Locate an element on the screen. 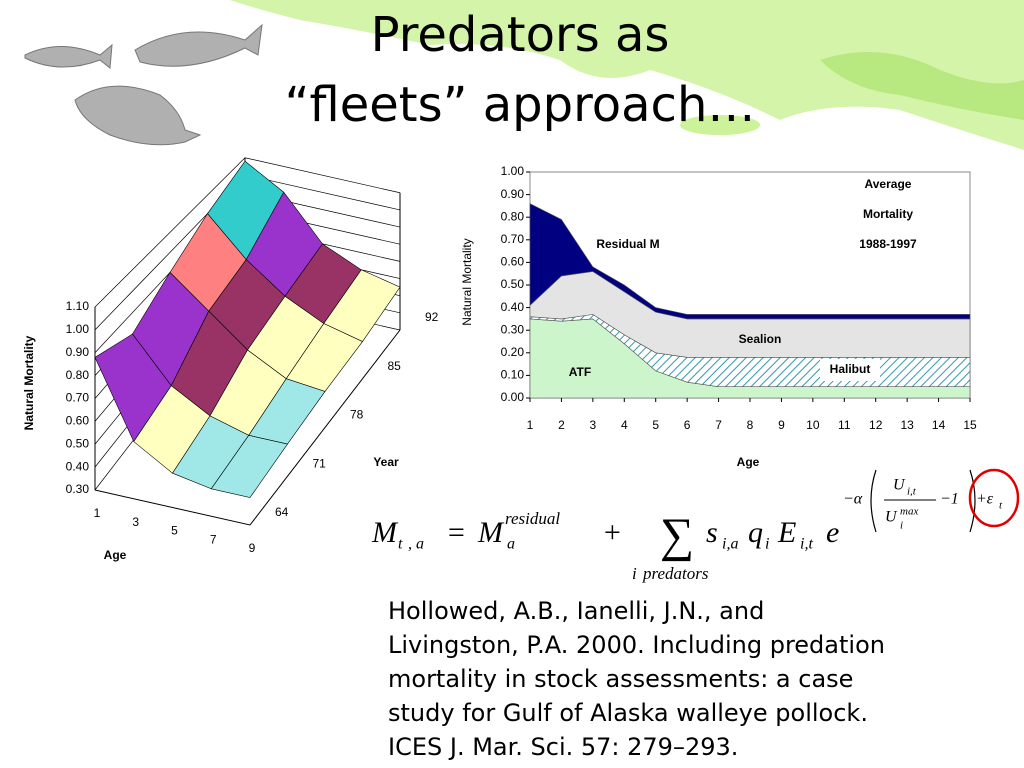  y-tick-label: 0.90 is located at coordinates (513, 194).